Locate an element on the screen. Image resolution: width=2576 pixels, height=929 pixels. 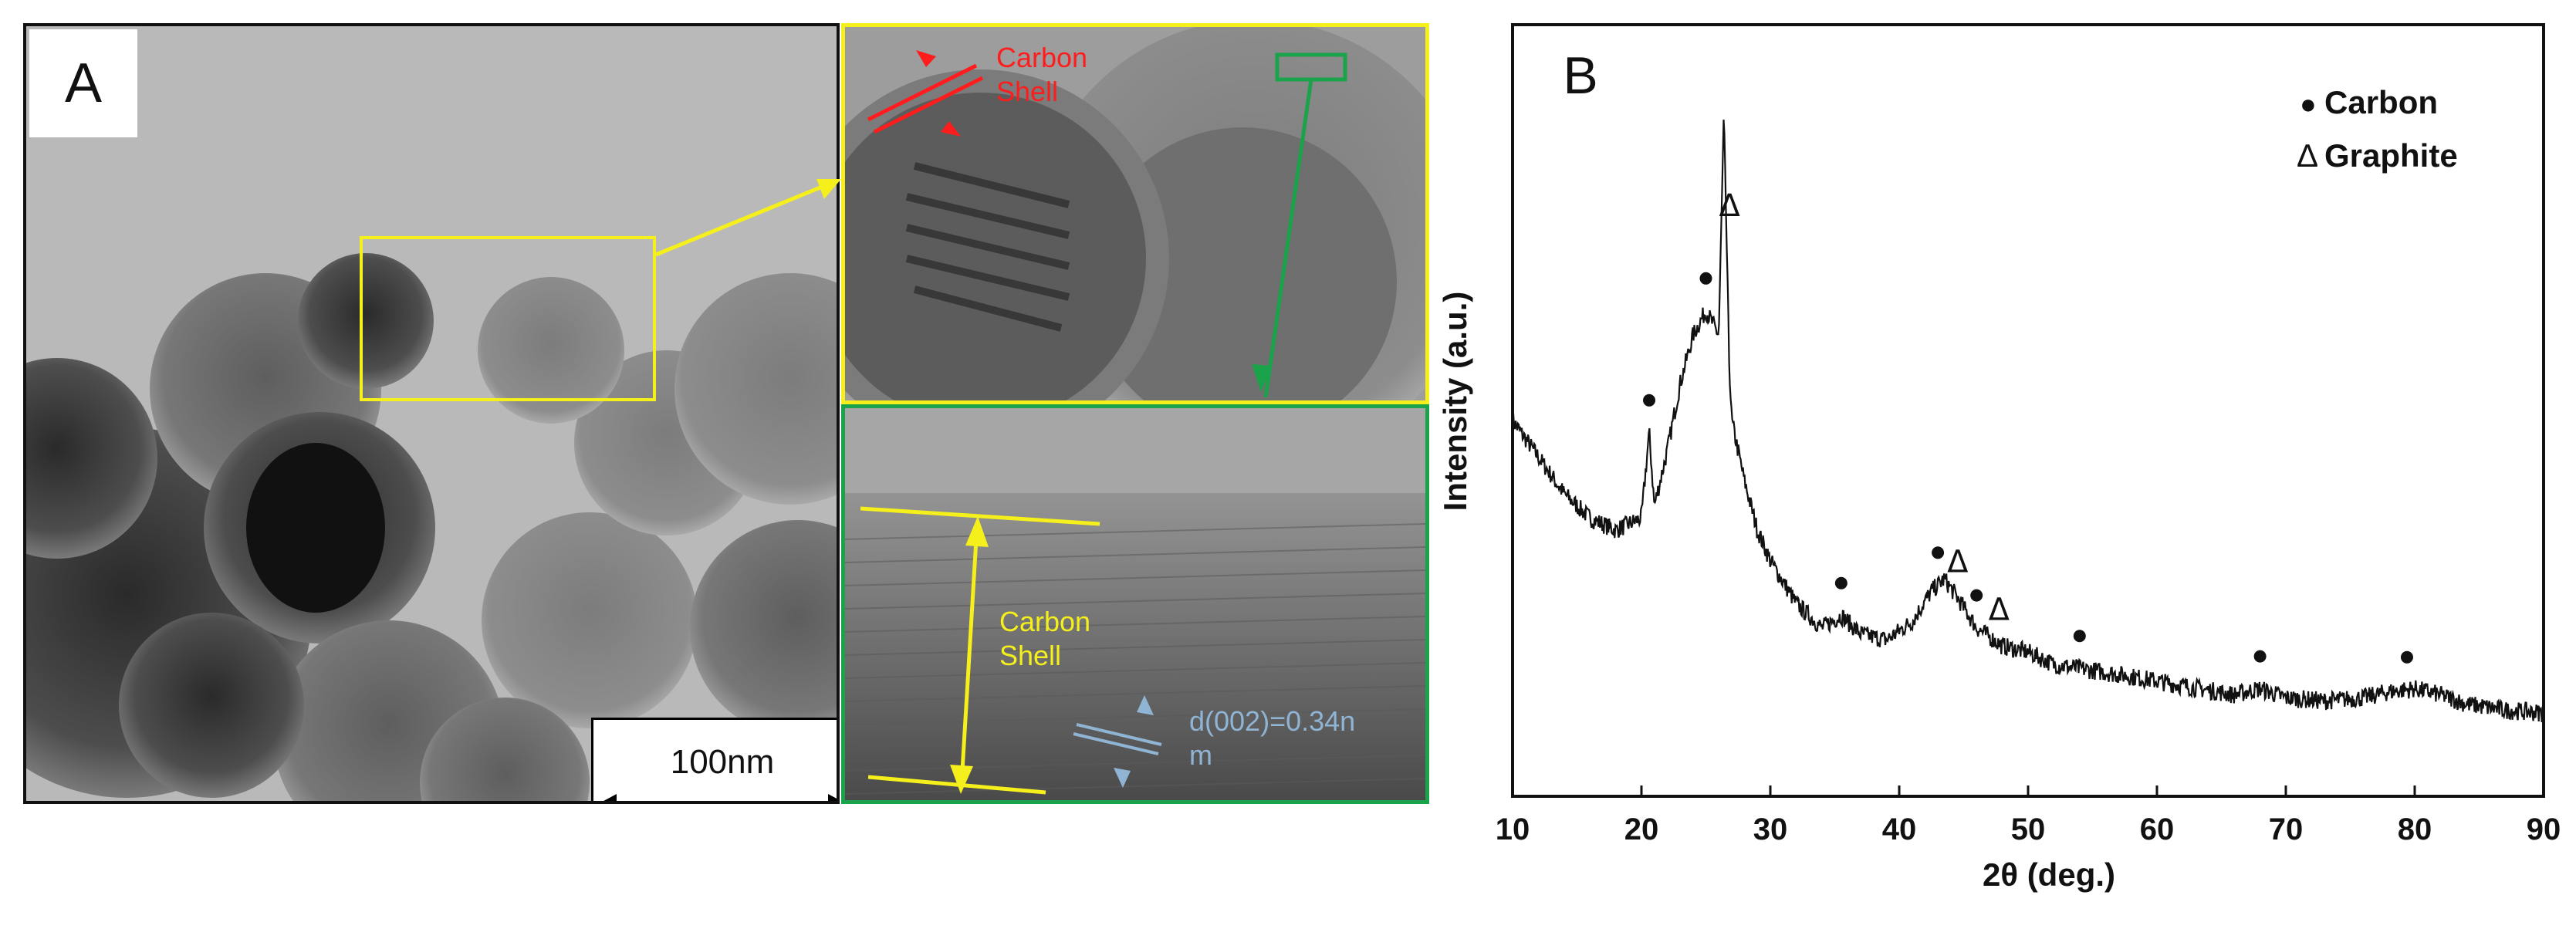
d-spacing-label: d(002)=0.34n m is located at coordinates (1272, 738).